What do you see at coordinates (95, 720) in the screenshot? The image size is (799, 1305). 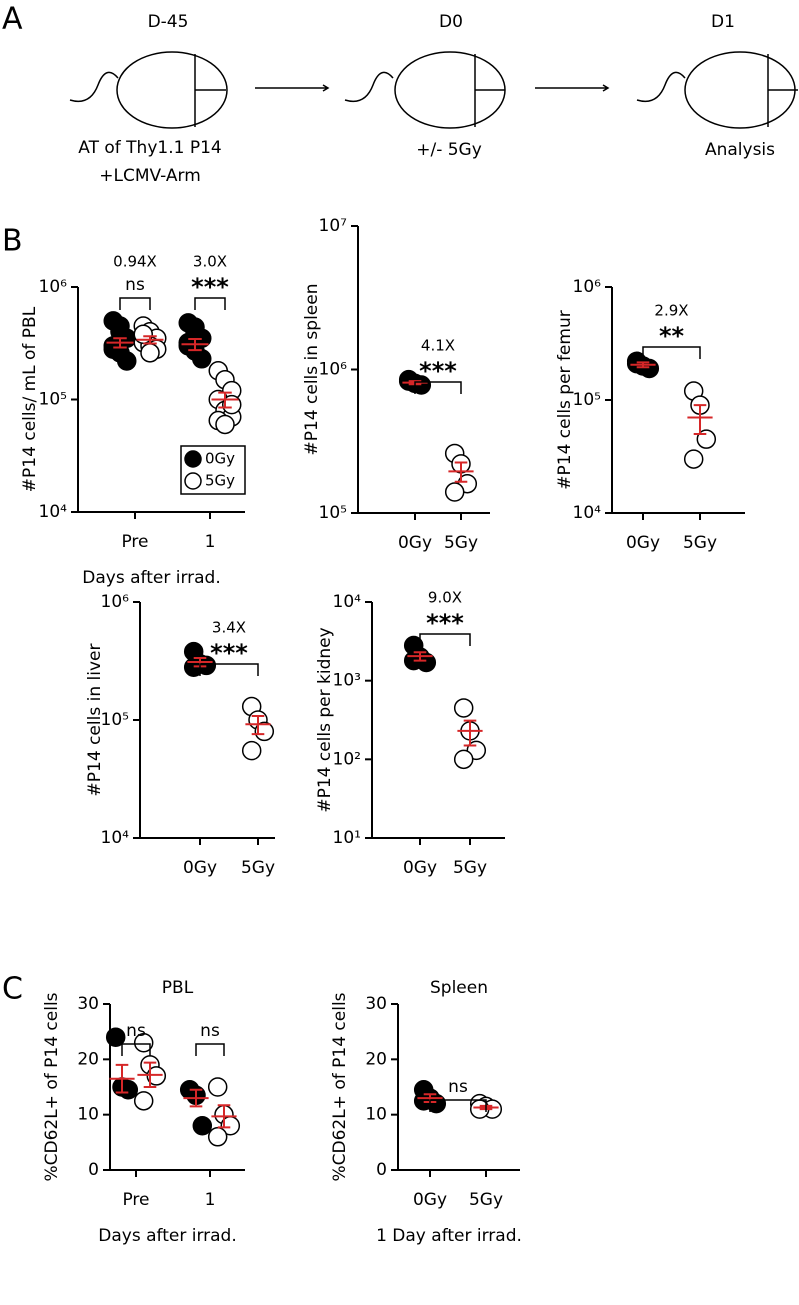 I see `y-axis-label: #P14 cells in liver` at bounding box center [95, 720].